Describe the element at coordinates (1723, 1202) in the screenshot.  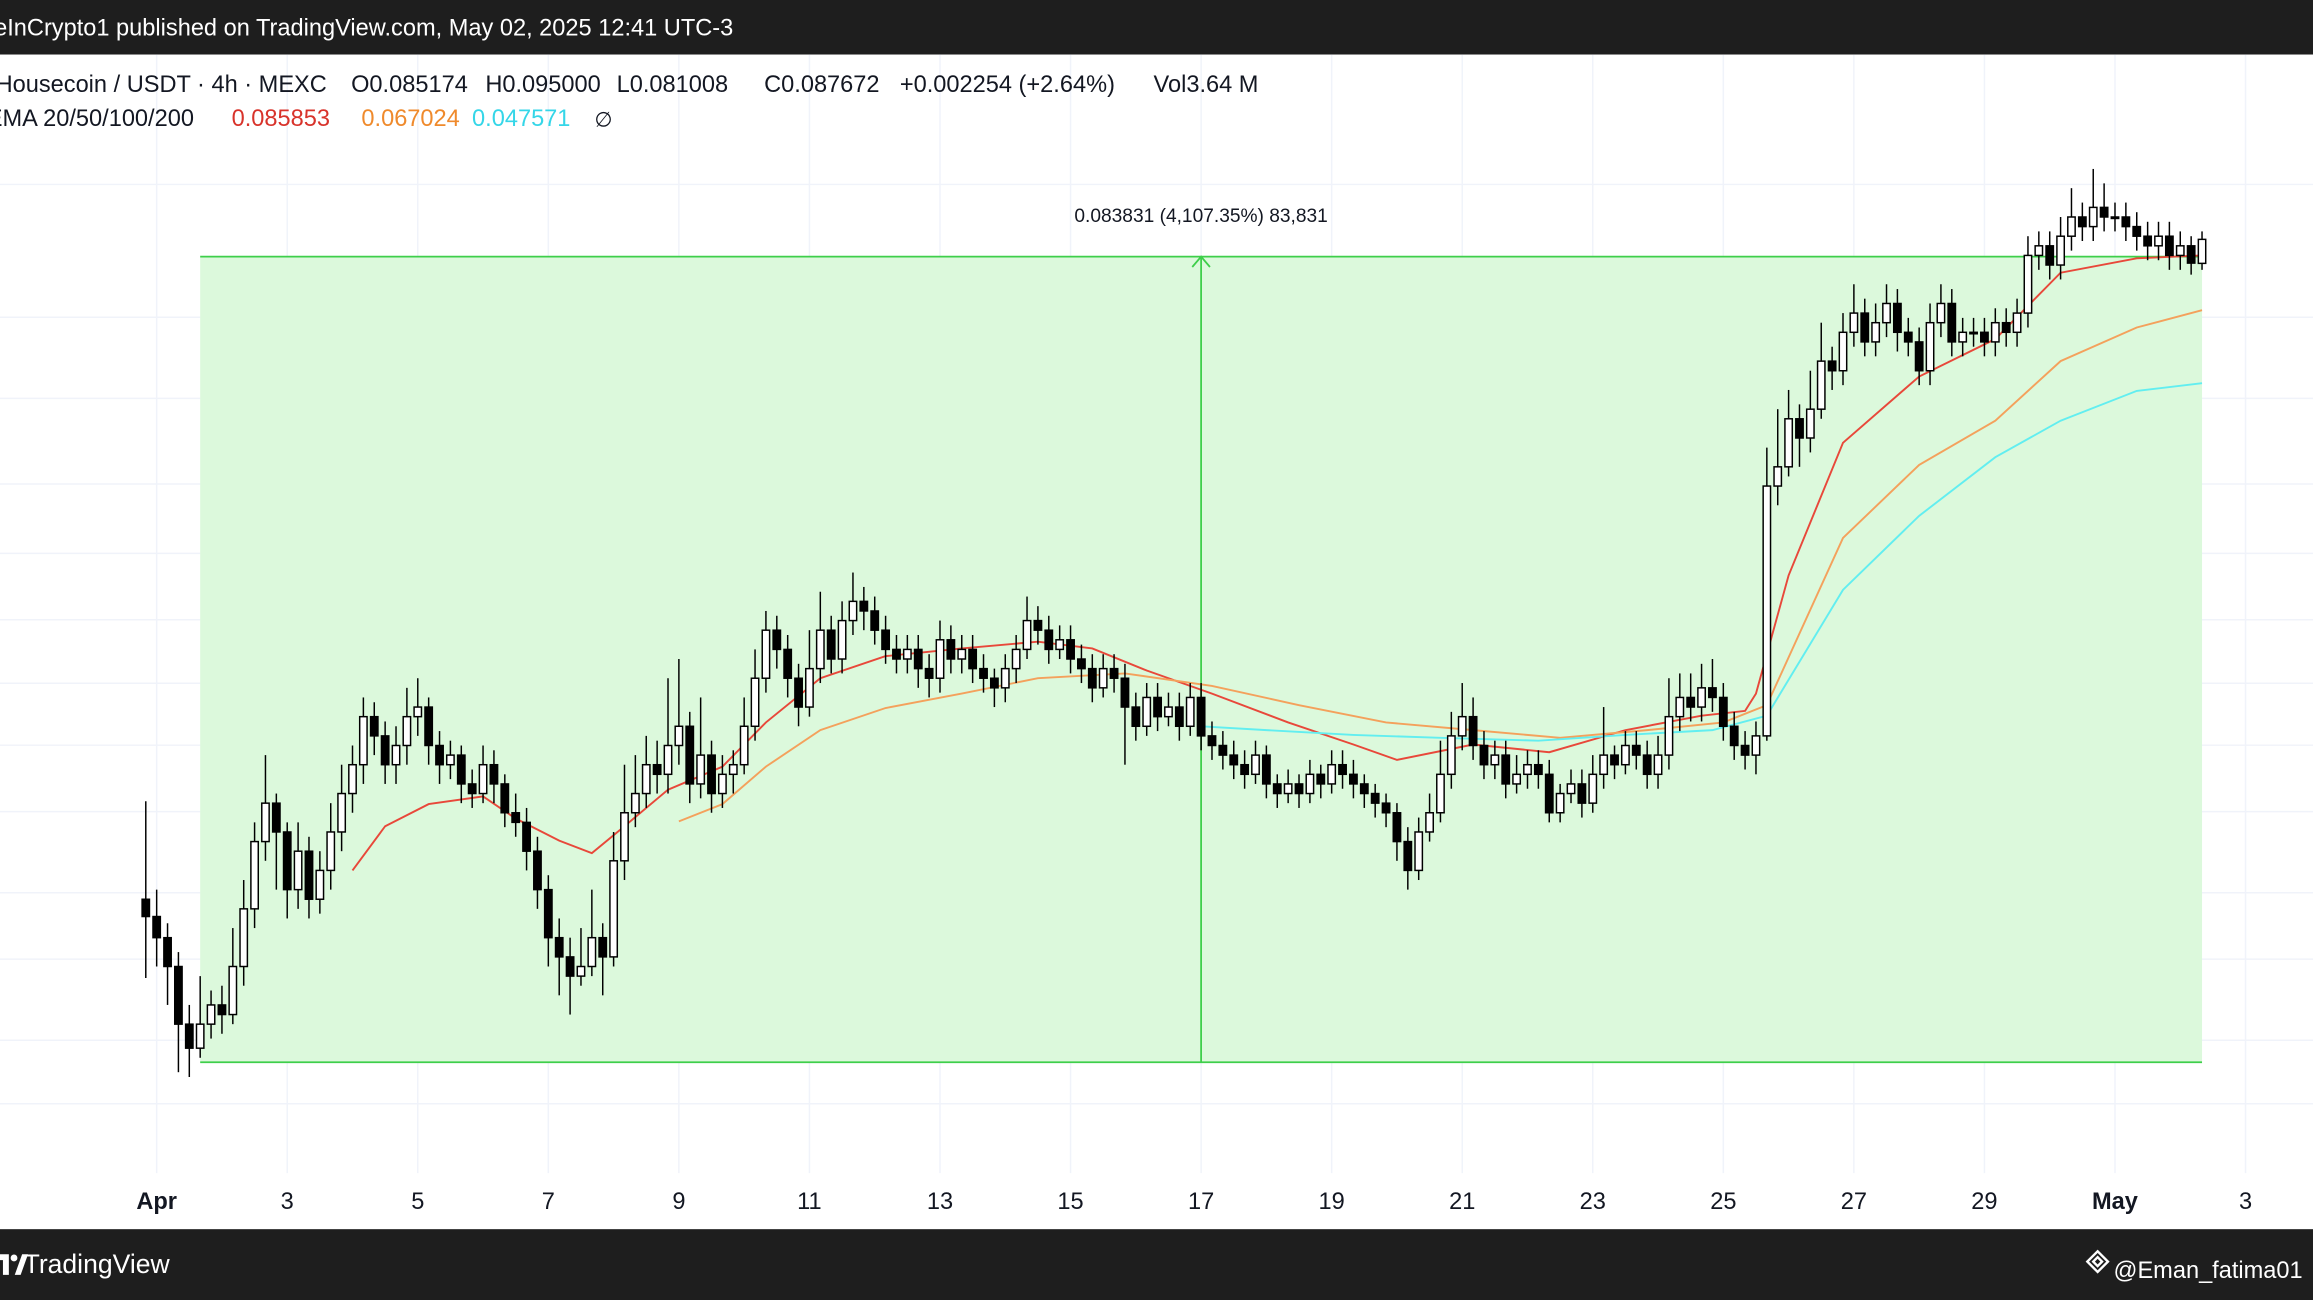
I see `x-tick-label: 25` at that location.